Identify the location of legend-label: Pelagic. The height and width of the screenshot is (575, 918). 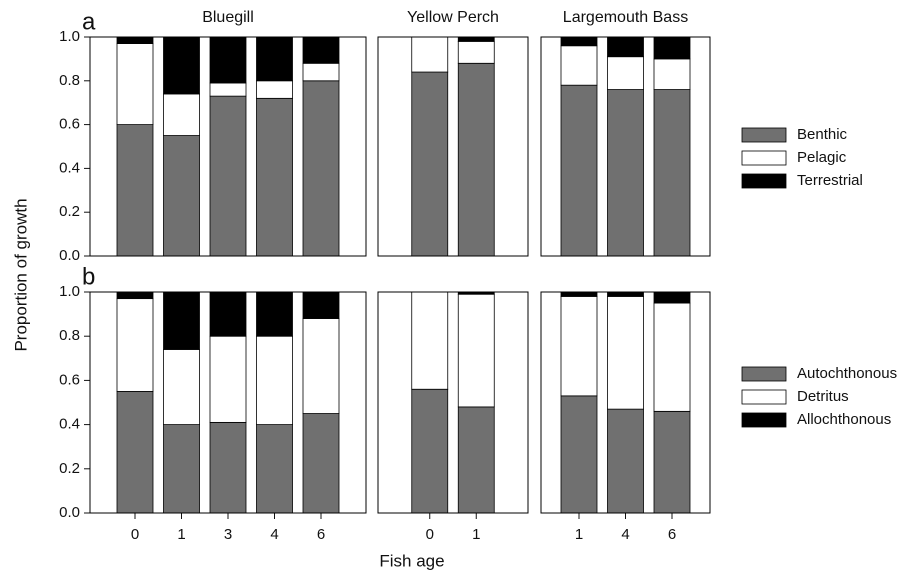
(822, 157).